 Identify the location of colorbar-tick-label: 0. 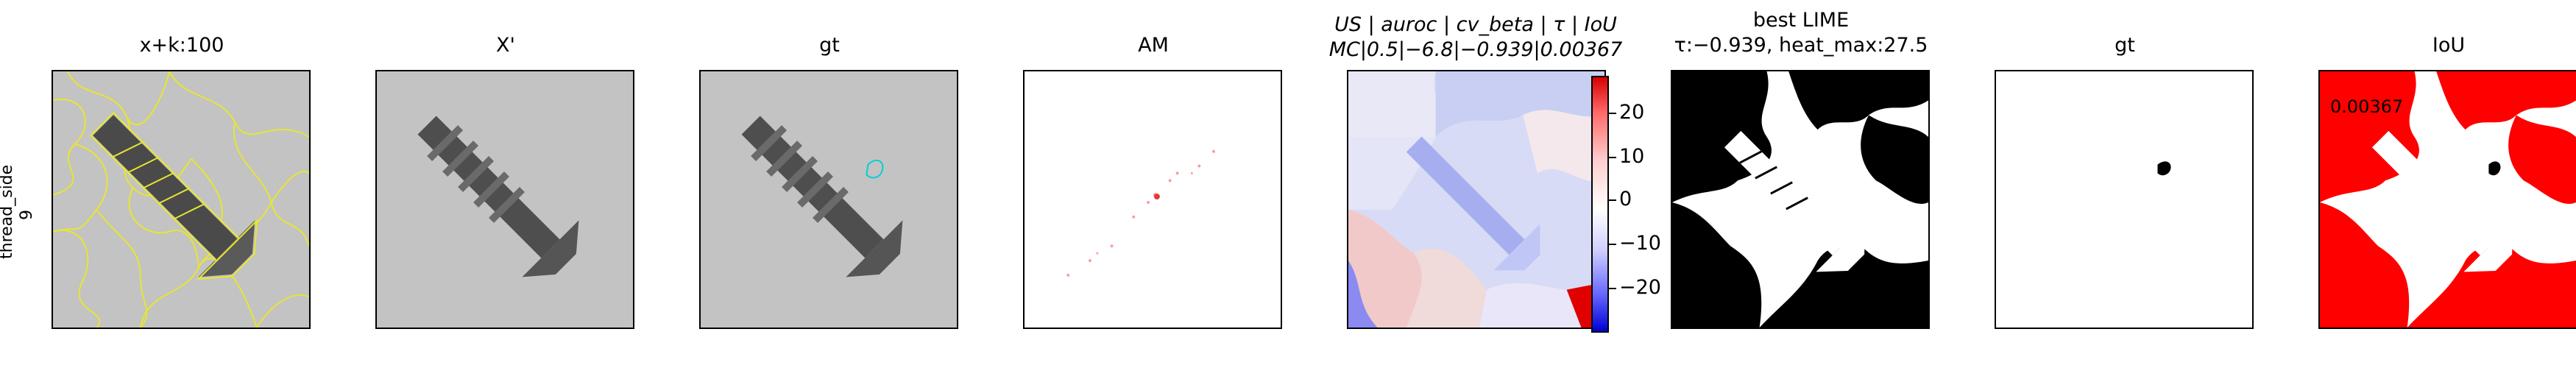
(1625, 199).